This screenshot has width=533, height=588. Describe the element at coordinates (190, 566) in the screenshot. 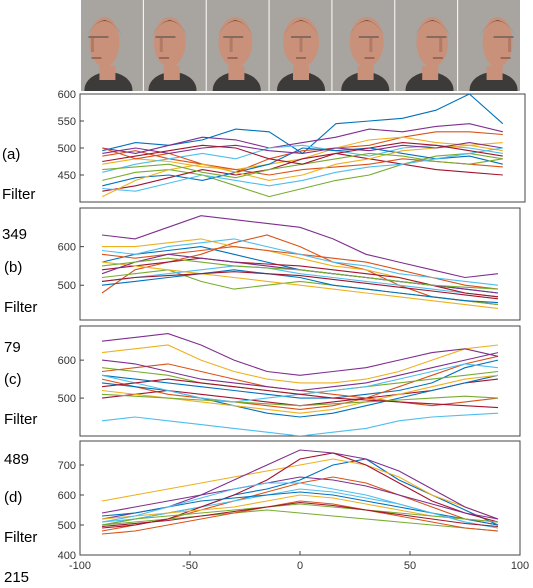

I see `x-tick-label: -50` at that location.